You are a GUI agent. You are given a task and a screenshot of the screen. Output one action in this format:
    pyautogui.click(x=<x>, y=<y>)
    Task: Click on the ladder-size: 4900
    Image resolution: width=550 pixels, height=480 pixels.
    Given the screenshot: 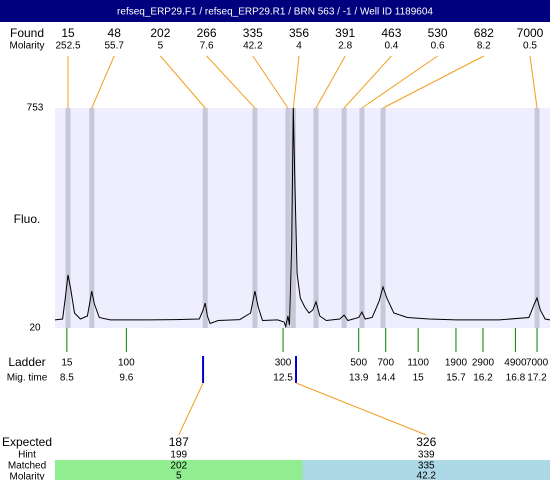 What is the action you would take?
    pyautogui.click(x=515, y=363)
    